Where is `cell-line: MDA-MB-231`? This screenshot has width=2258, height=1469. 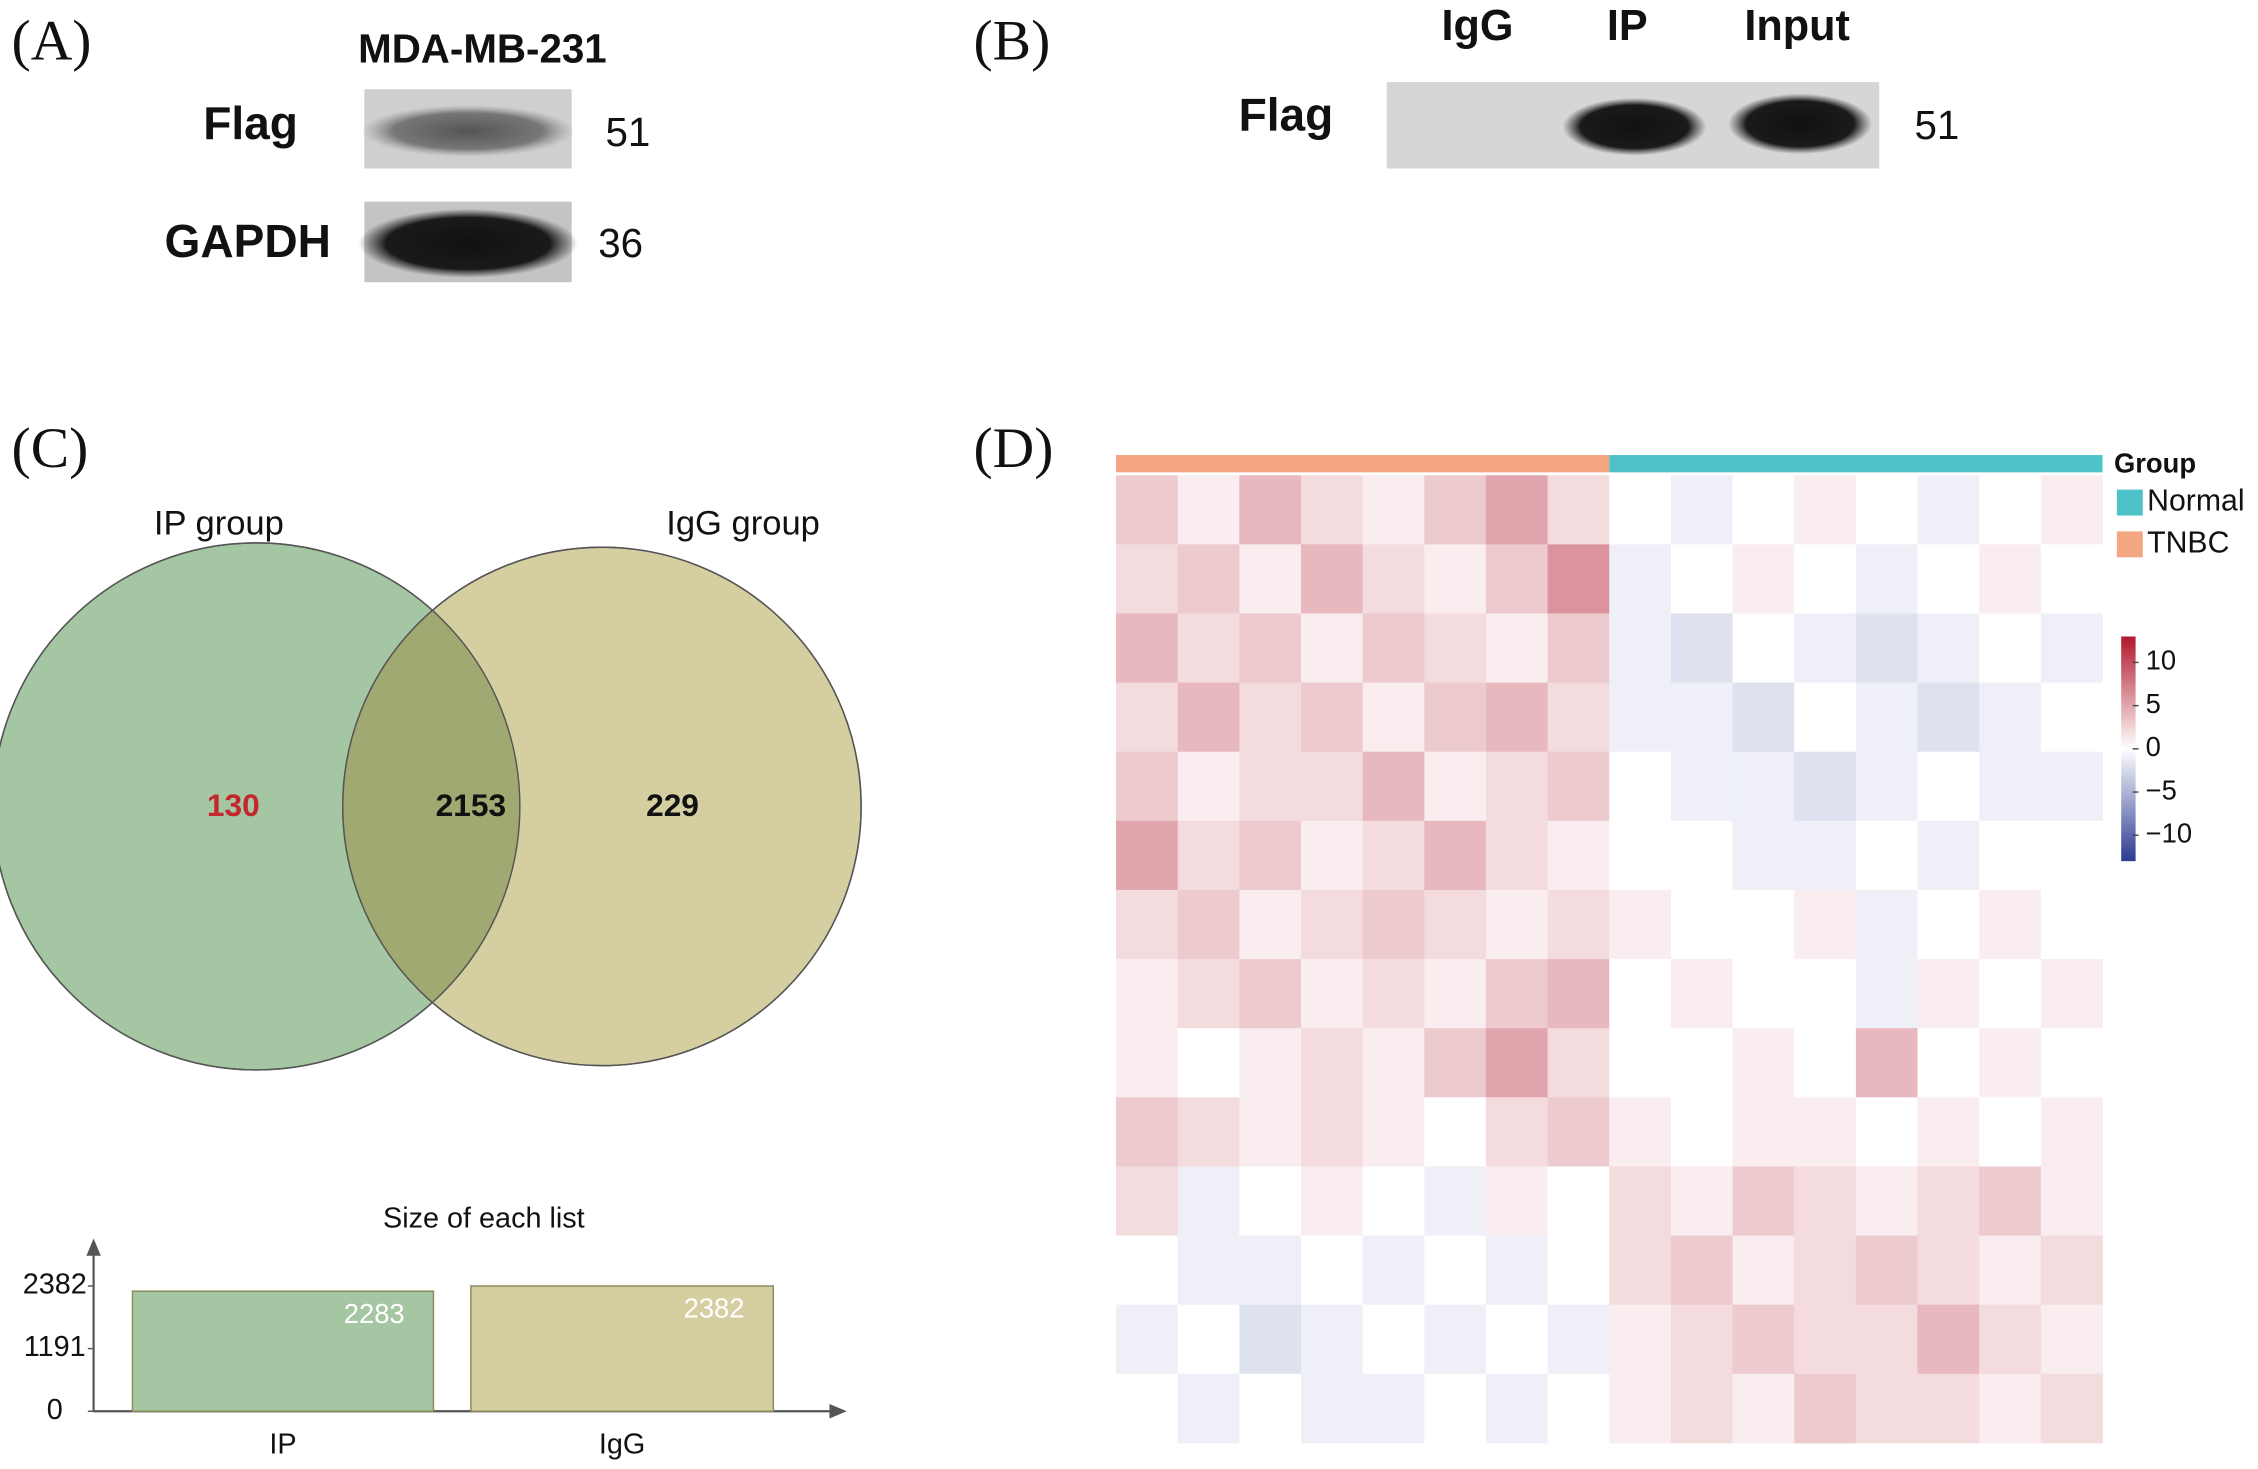
cell-line: MDA-MB-231 is located at coordinates (482, 49).